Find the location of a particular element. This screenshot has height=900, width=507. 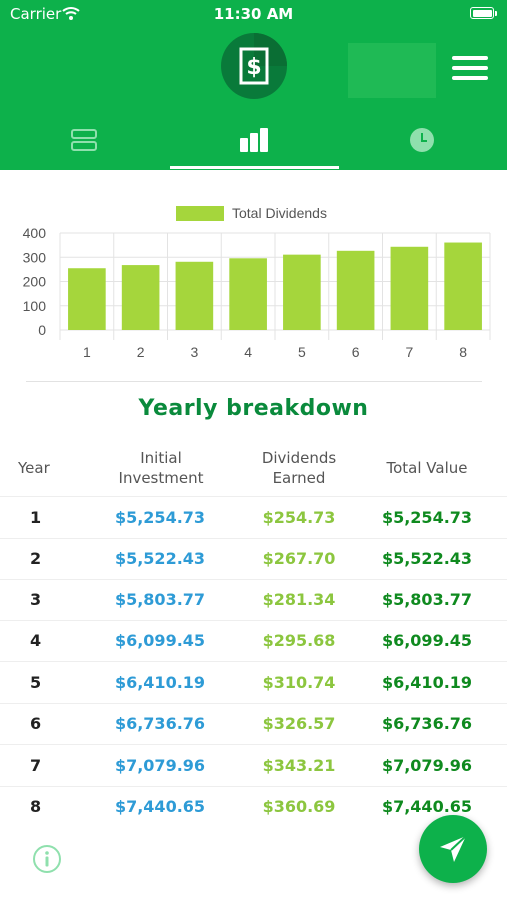

table-row: 8 $7,440.65 $360.69 $7,440.65 is located at coordinates (253, 806).